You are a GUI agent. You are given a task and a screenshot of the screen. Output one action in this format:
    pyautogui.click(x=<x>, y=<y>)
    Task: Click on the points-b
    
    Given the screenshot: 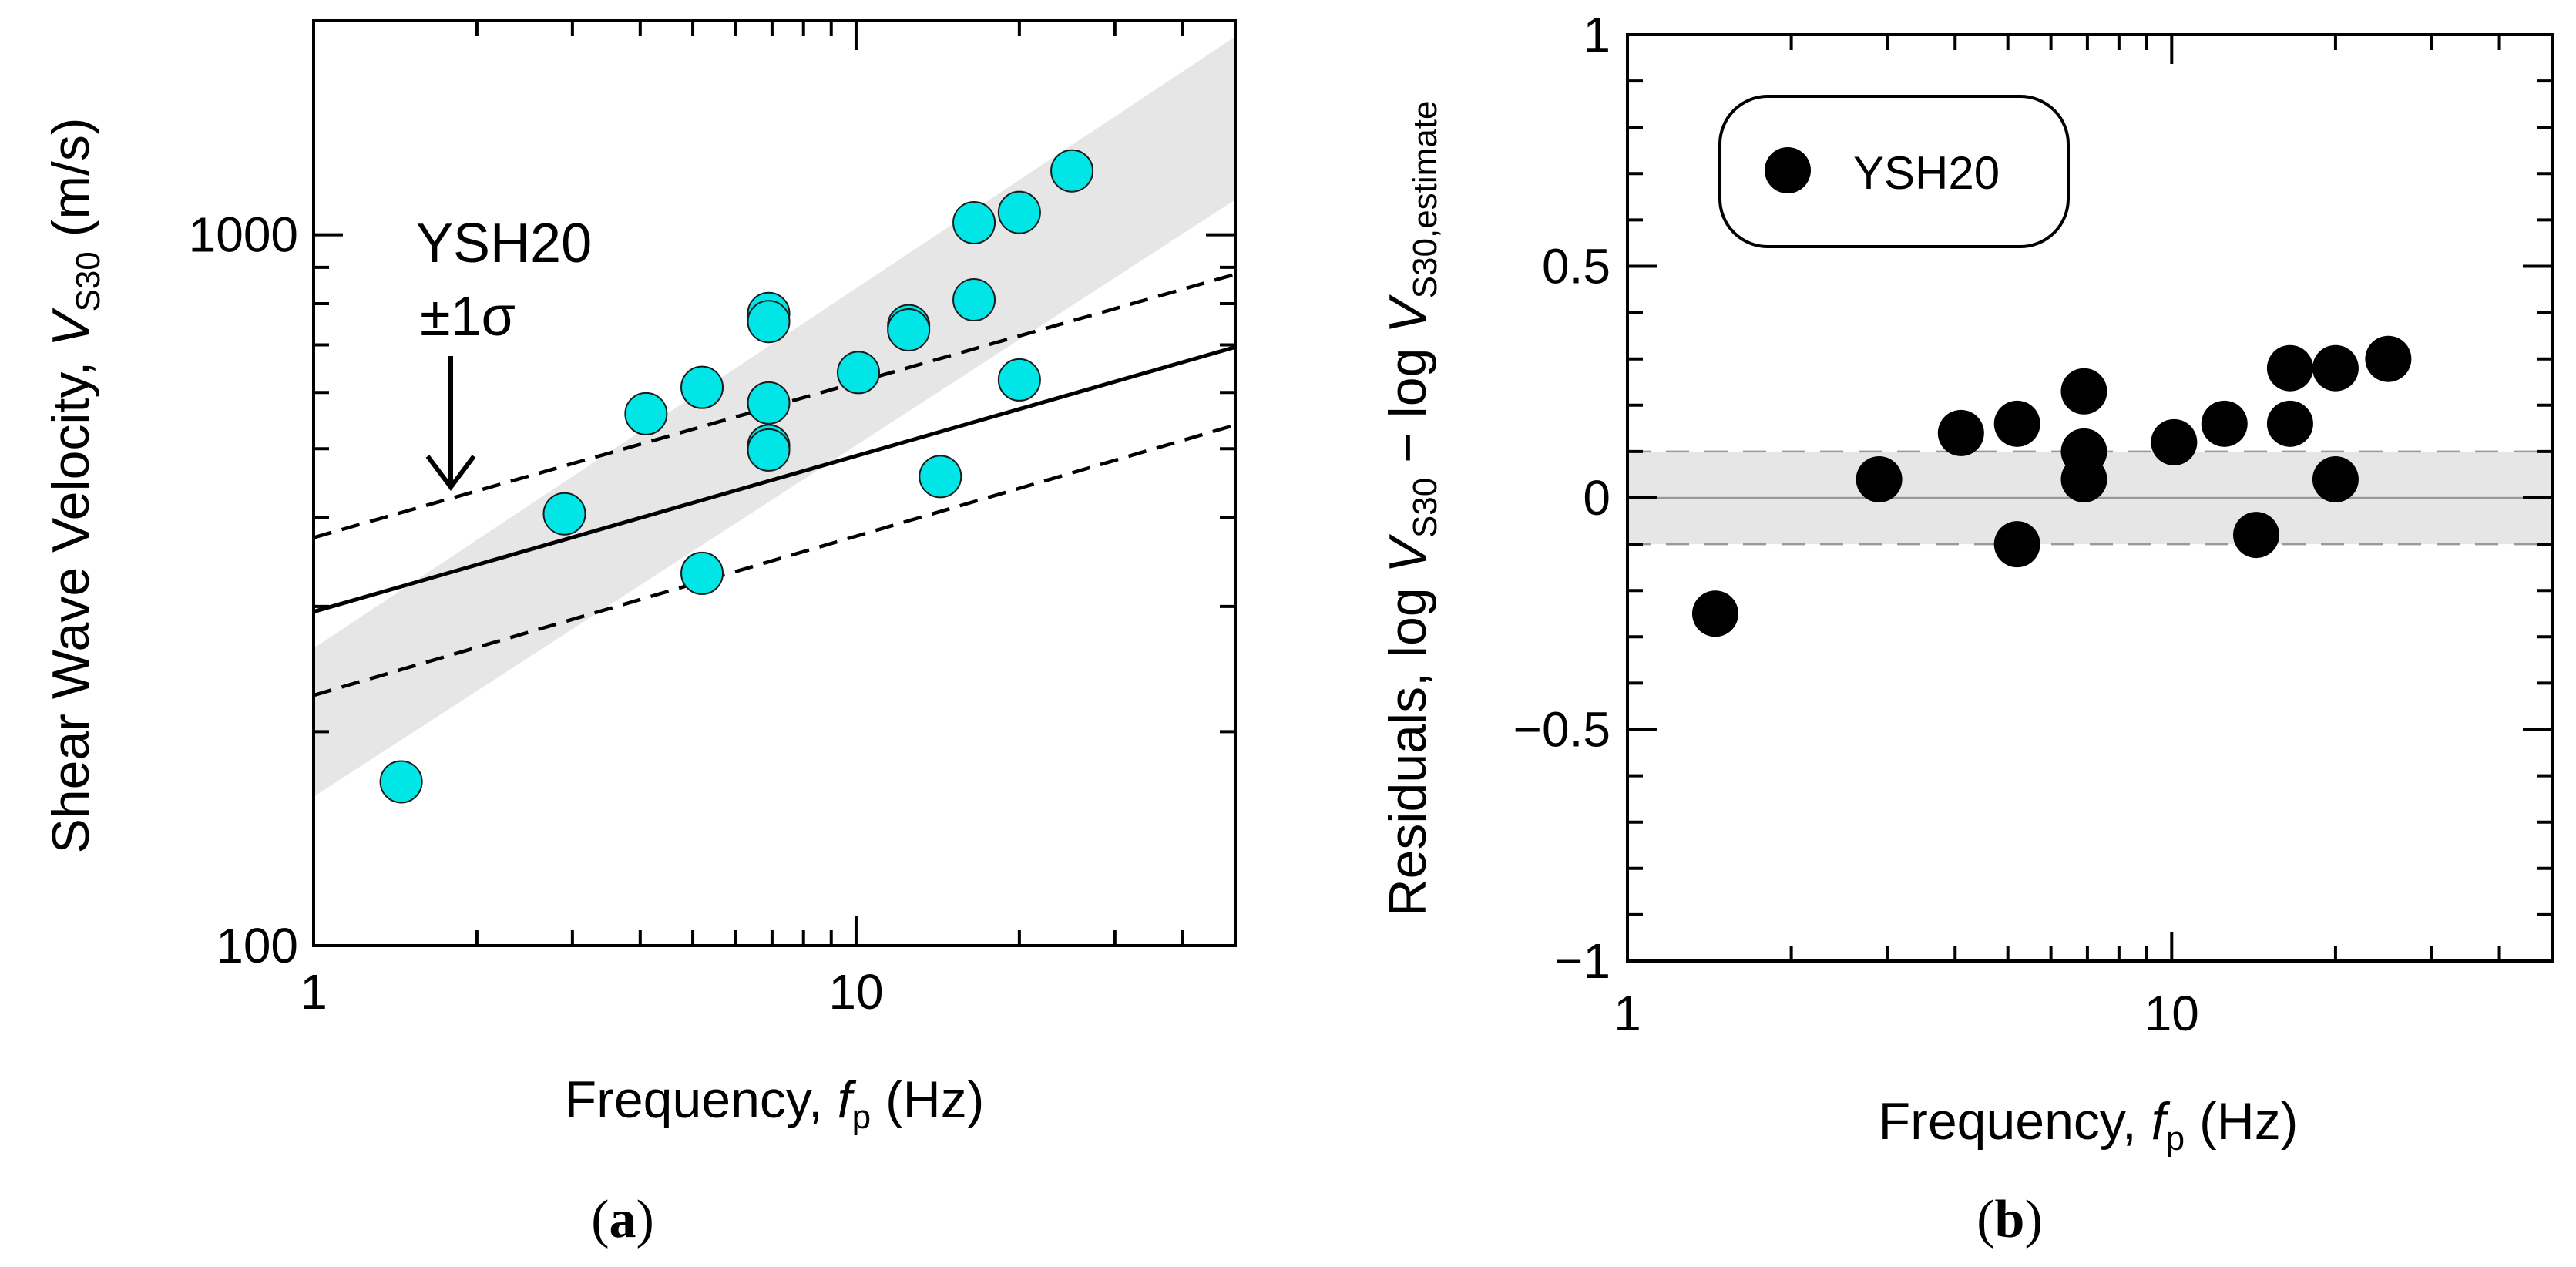 What is the action you would take?
    pyautogui.click(x=2051, y=486)
    